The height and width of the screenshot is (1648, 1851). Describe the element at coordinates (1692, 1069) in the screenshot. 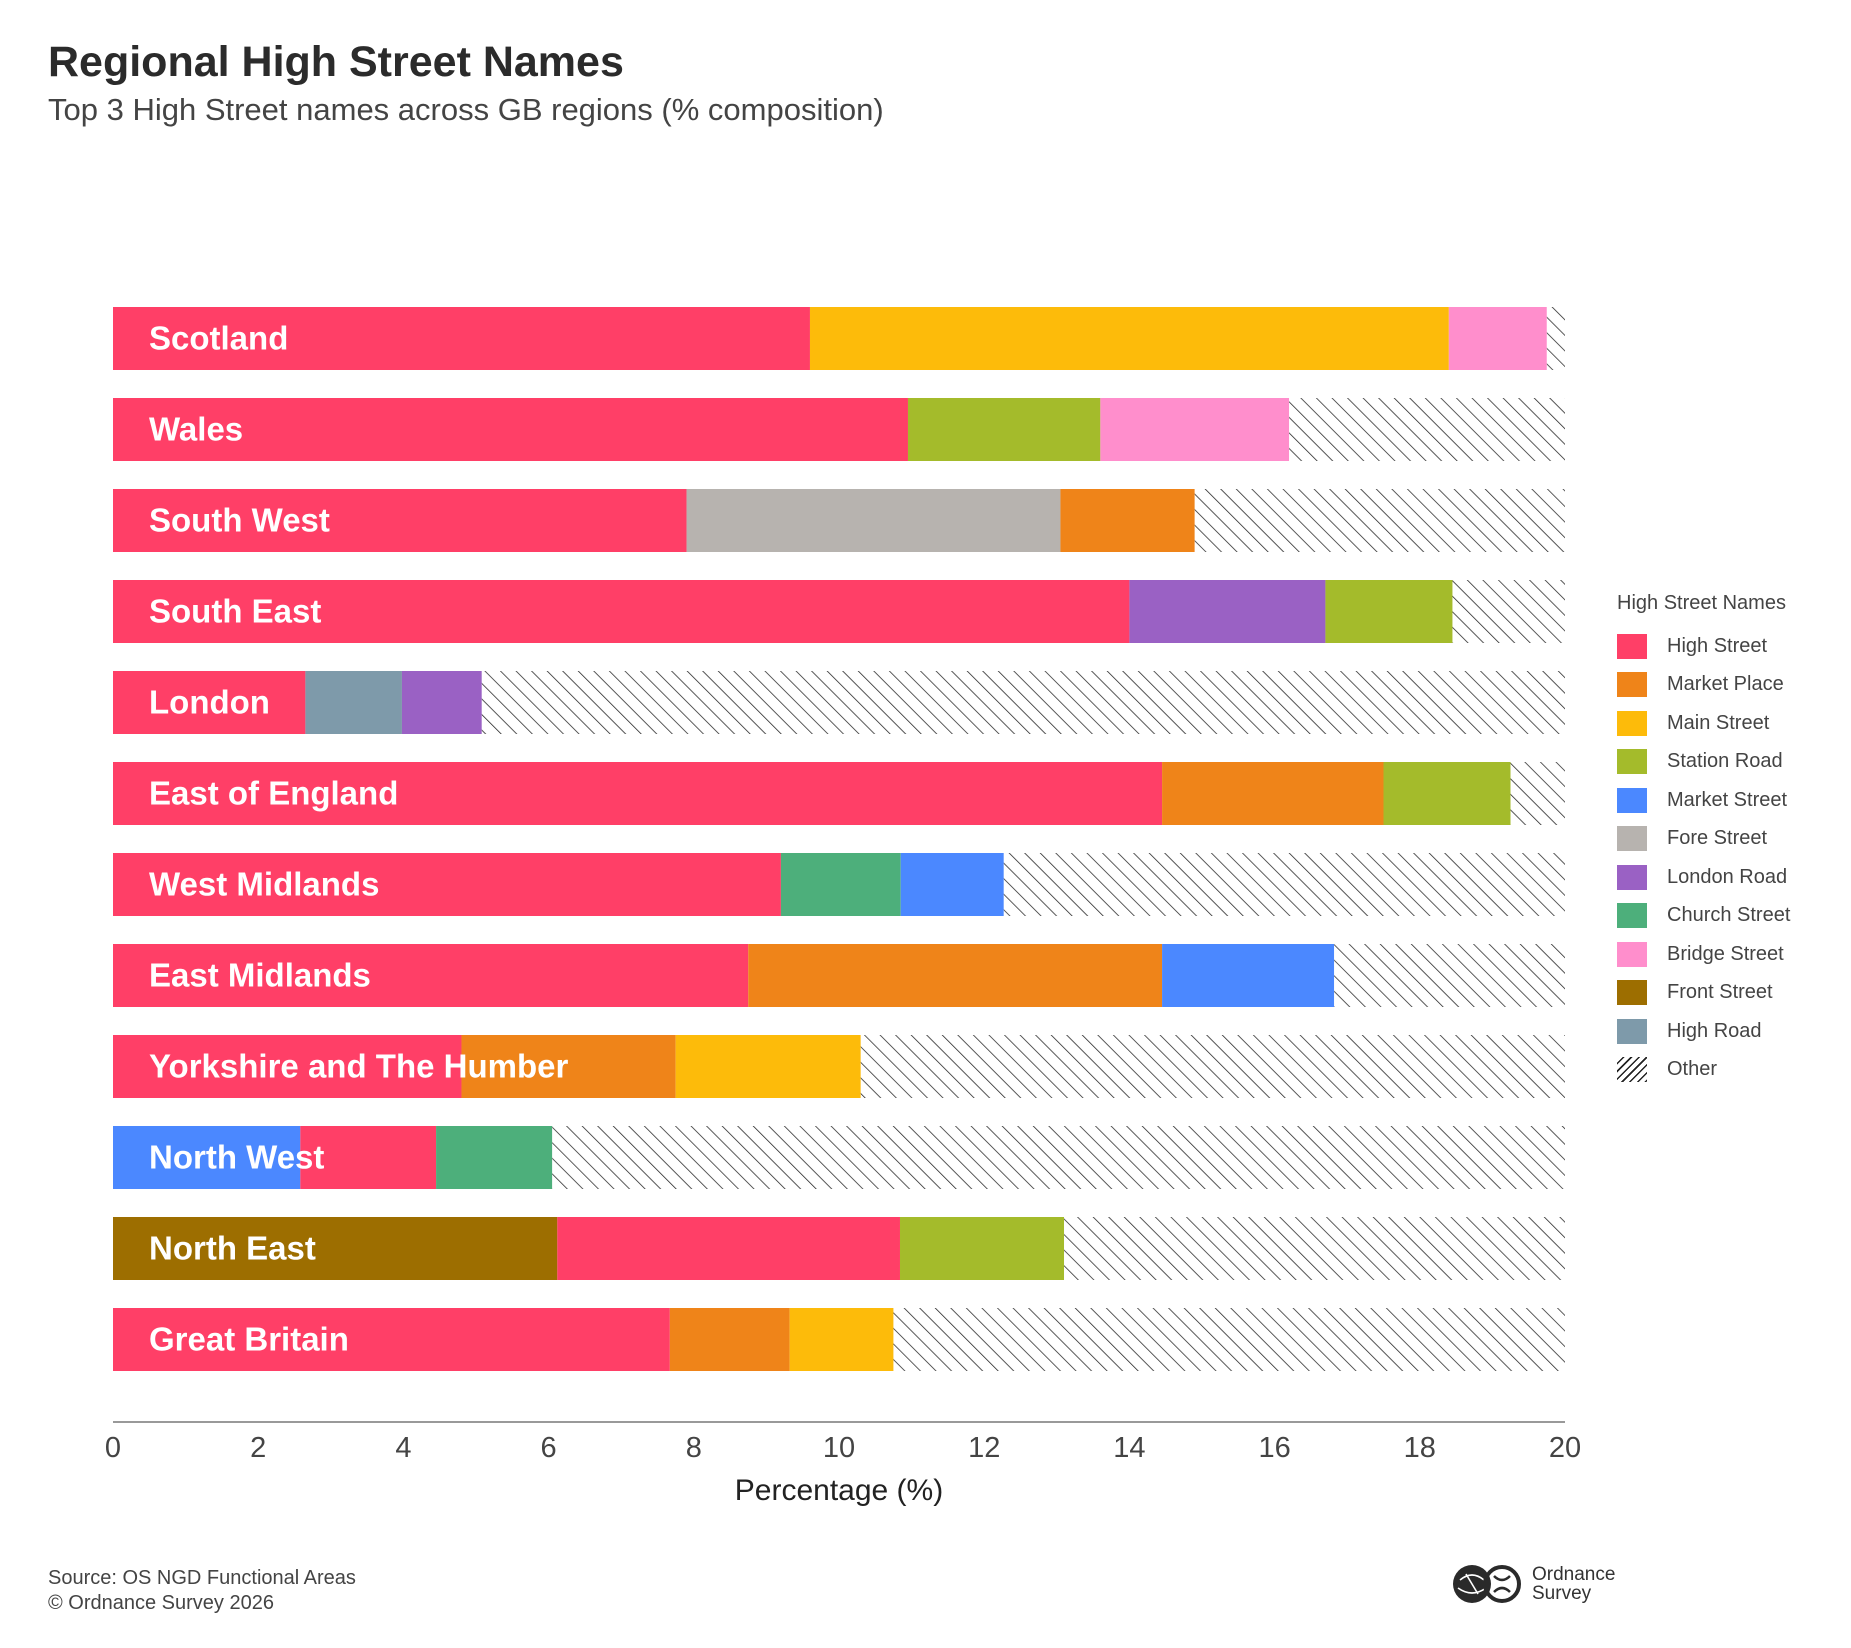

I see `legend-label: Other` at that location.